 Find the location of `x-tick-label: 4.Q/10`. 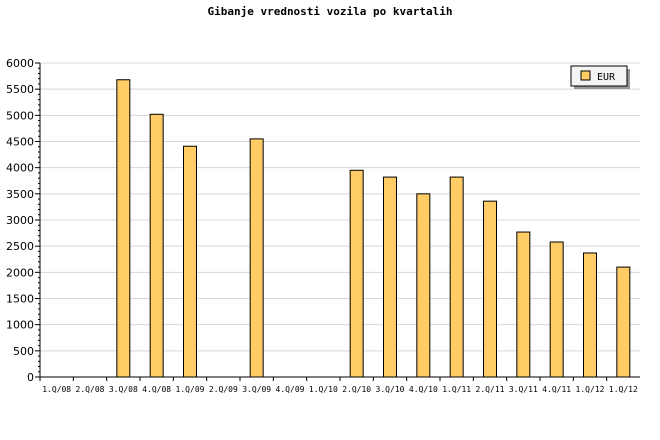

x-tick-label: 4.Q/10 is located at coordinates (423, 389).